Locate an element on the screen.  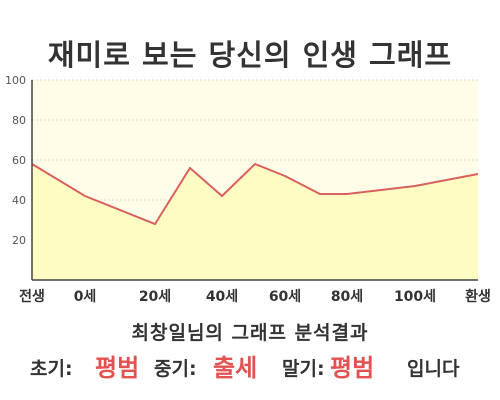
mid-label: 중기: is located at coordinates (175, 369).